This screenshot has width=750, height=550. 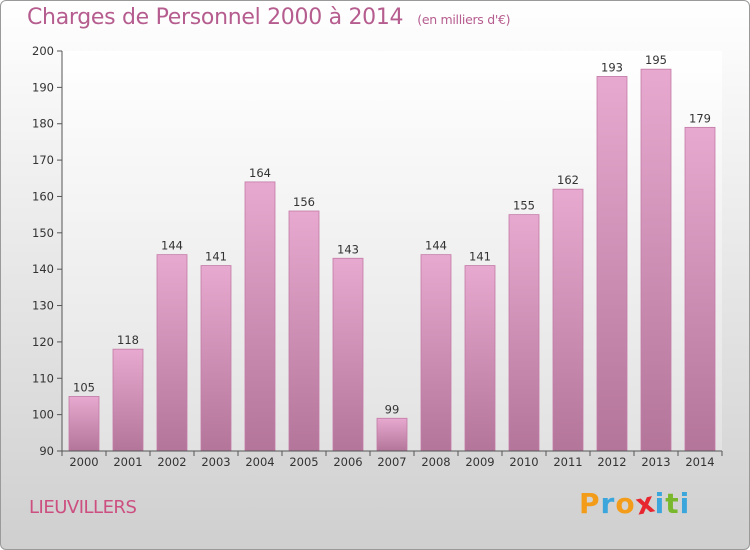 What do you see at coordinates (43, 196) in the screenshot?
I see `y-tick-label: 160` at bounding box center [43, 196].